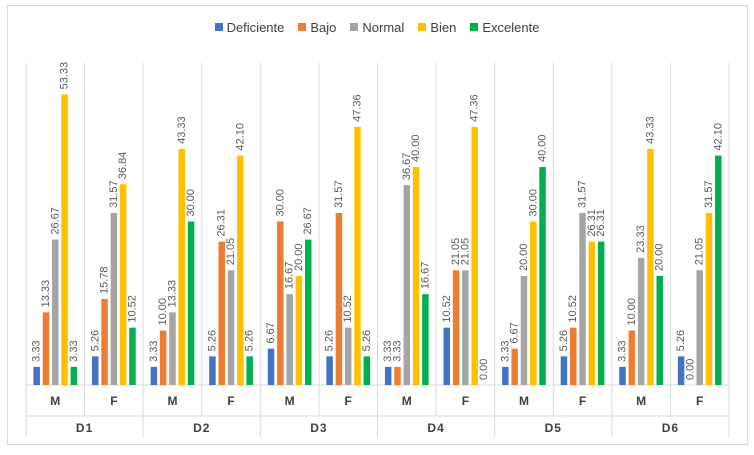 This screenshot has height=455, width=754. What do you see at coordinates (690, 369) in the screenshot?
I see `data-label: 0.00` at bounding box center [690, 369].